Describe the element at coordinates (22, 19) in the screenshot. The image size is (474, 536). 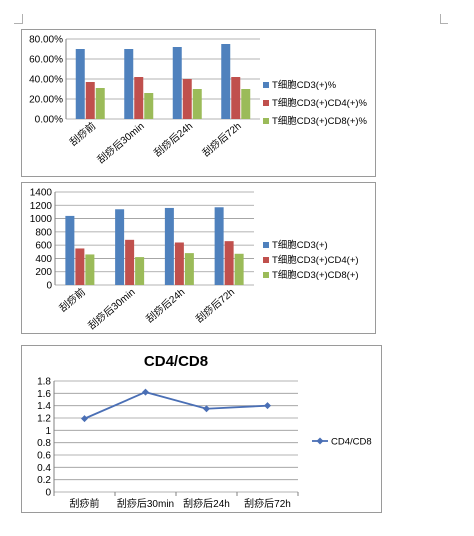
I see `page-corner-mark-left-v` at that location.